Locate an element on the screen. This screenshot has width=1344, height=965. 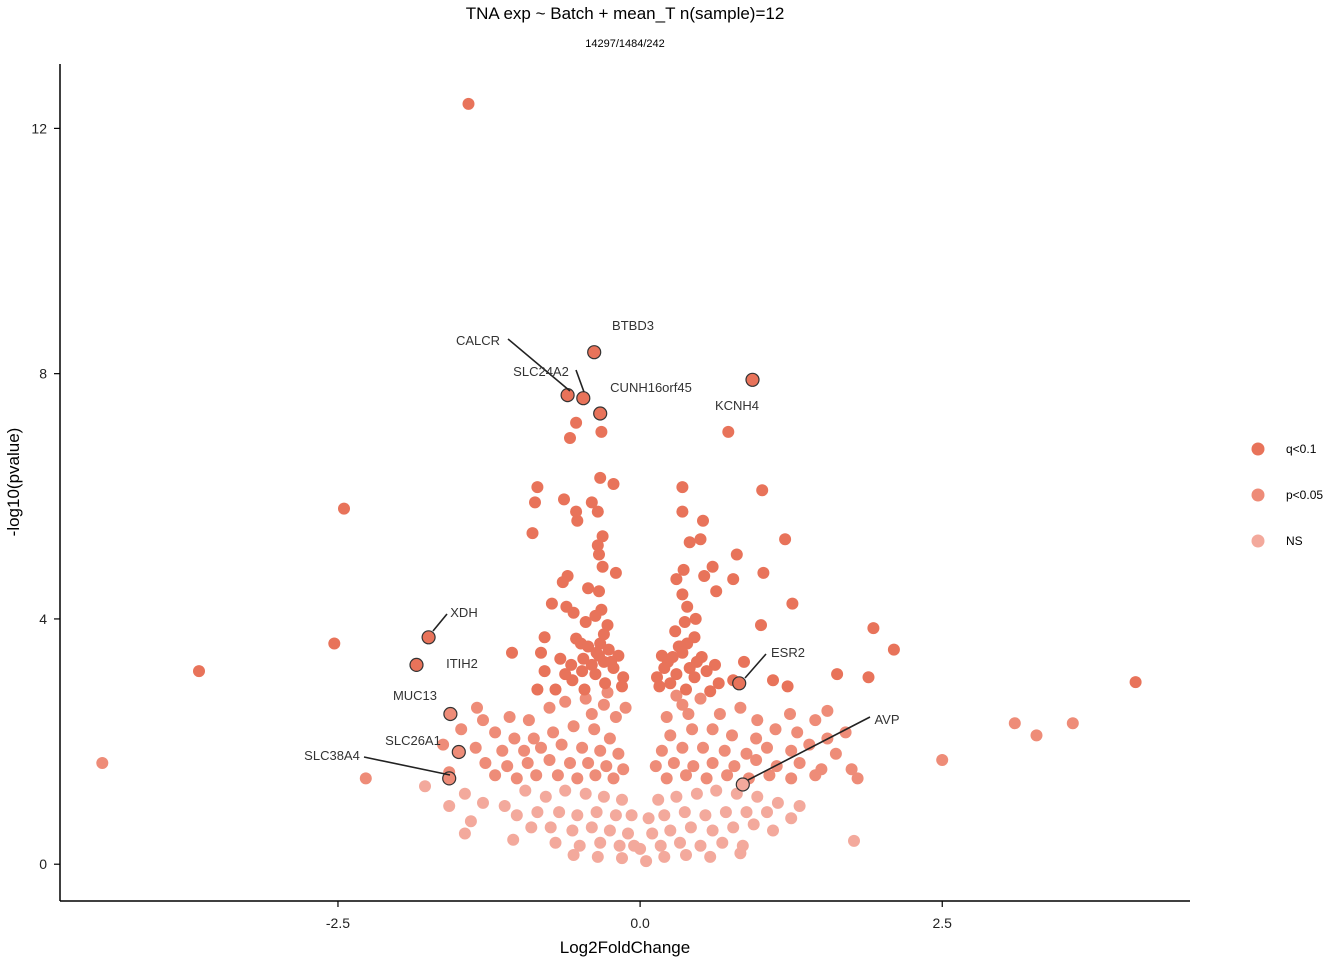
x-tick-label: 2.5 is located at coordinates (943, 923).